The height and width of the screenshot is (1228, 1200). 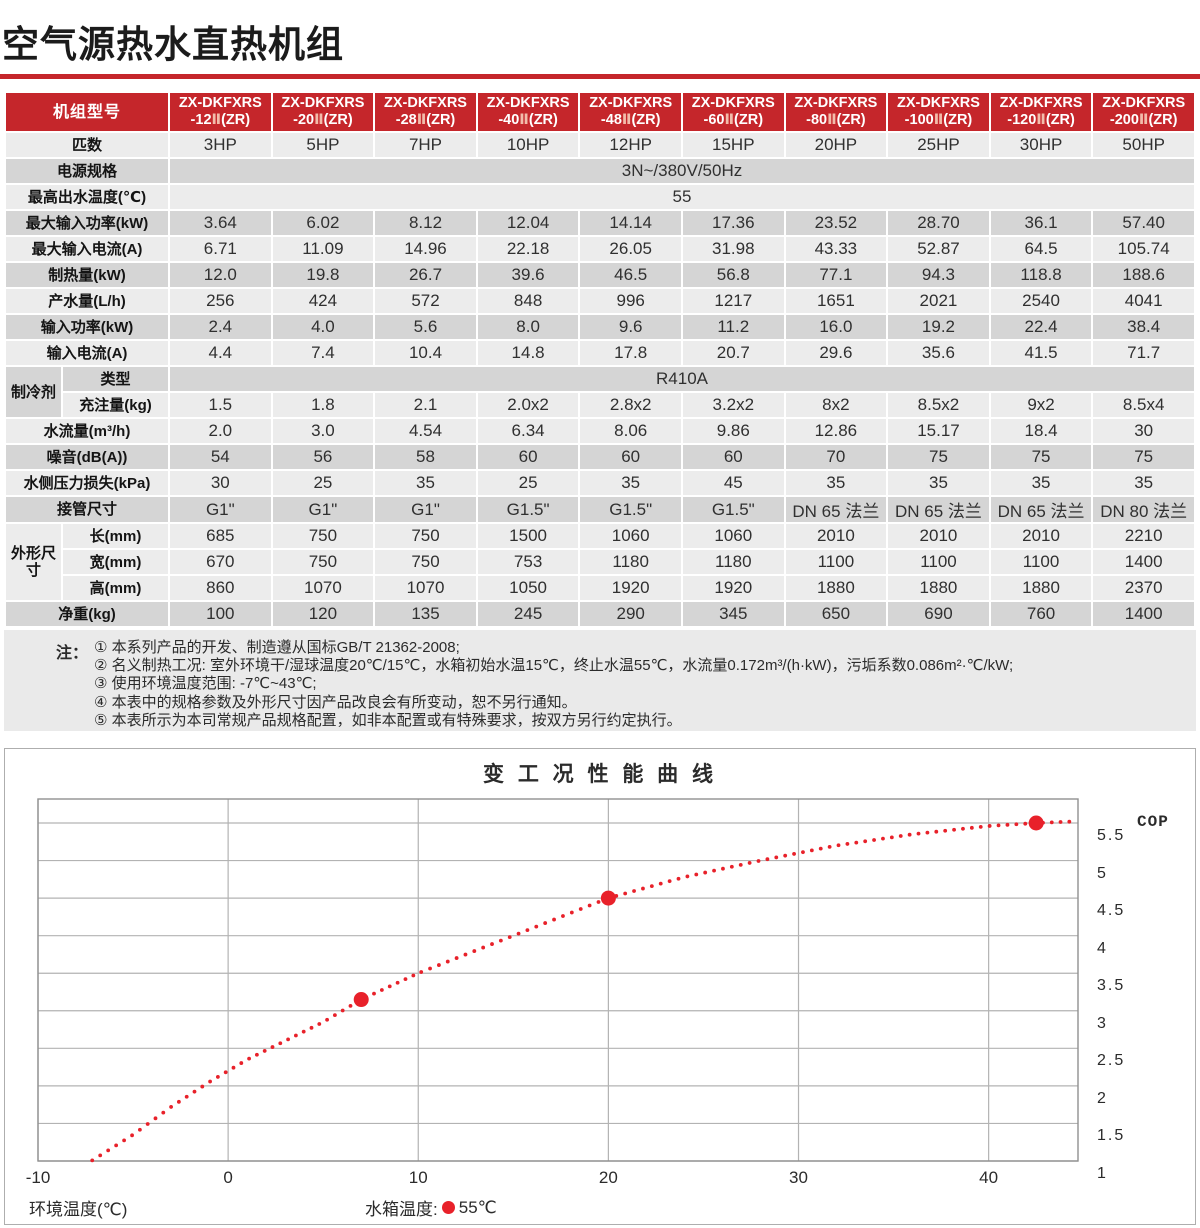 What do you see at coordinates (1041, 327) in the screenshot?
I see `value-cell: 22.4` at bounding box center [1041, 327].